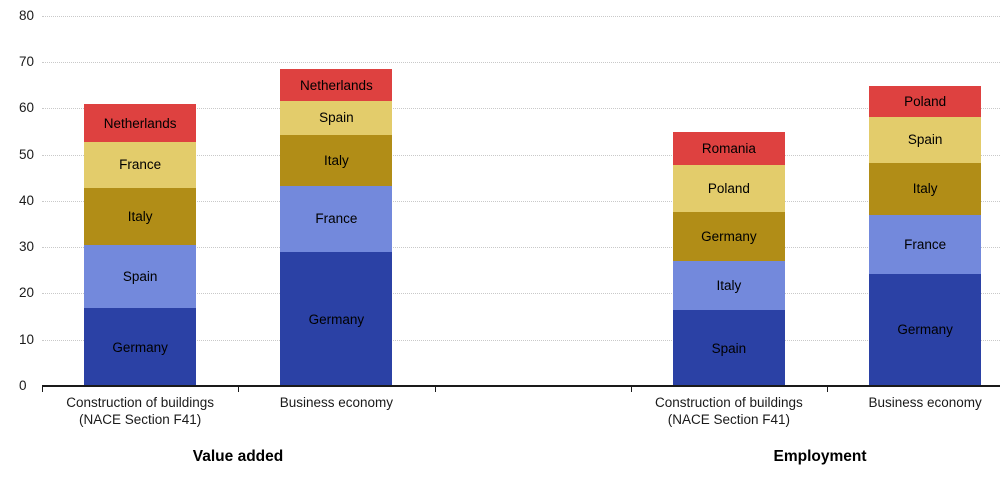 This screenshot has height=479, width=1000. What do you see at coordinates (27, 108) in the screenshot?
I see `y-axis-tick-label: 60` at bounding box center [27, 108].